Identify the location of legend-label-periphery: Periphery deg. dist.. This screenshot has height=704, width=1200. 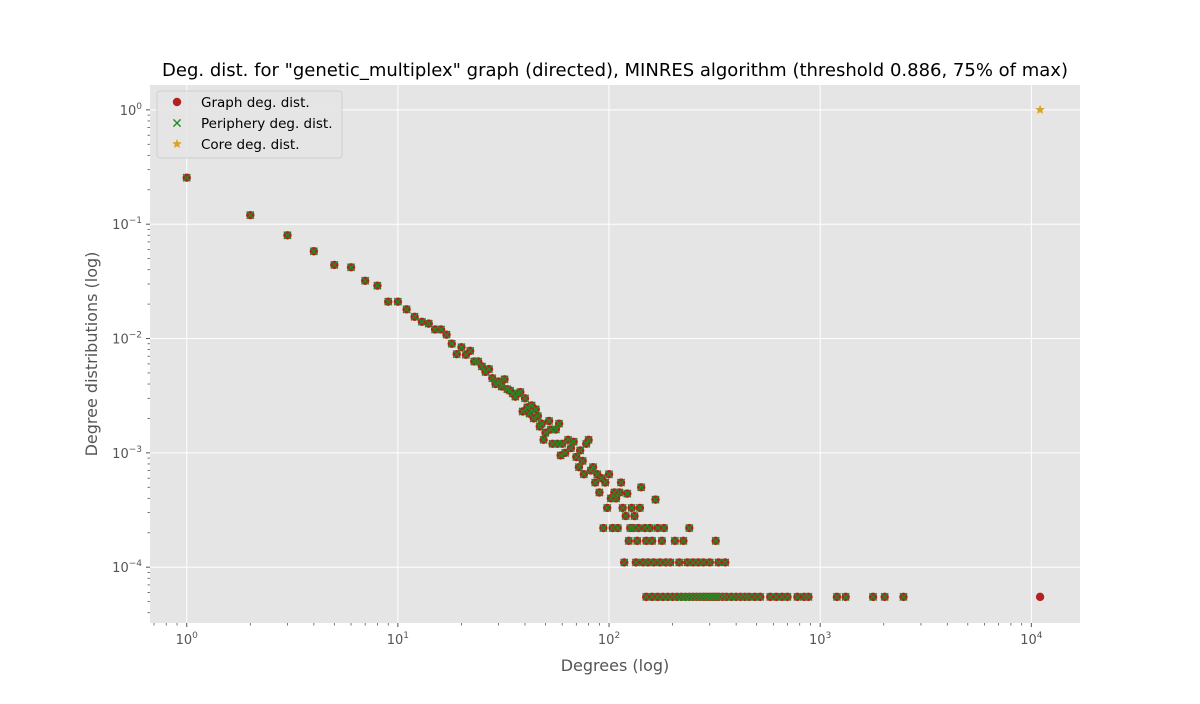
(267, 124).